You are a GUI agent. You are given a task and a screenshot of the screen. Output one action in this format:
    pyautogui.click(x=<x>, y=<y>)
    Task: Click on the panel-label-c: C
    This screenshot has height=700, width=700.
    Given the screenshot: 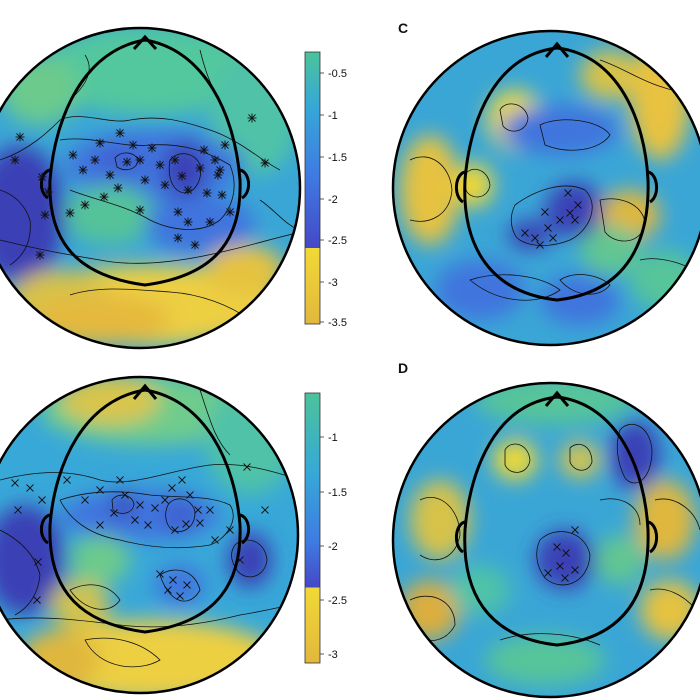 What is the action you would take?
    pyautogui.click(x=403, y=28)
    